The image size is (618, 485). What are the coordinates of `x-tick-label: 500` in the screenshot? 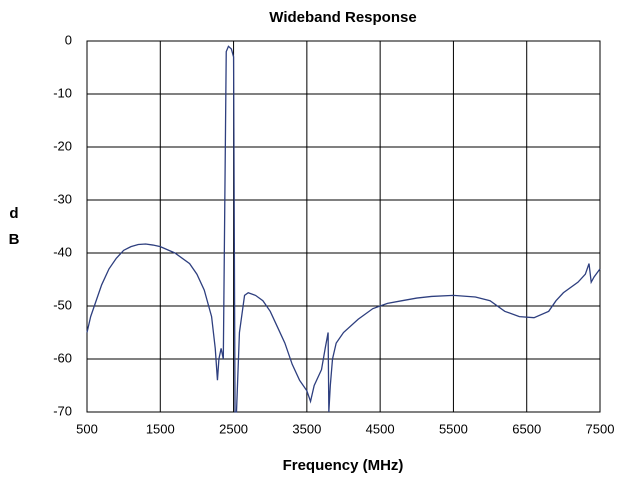 It's located at (87, 428).